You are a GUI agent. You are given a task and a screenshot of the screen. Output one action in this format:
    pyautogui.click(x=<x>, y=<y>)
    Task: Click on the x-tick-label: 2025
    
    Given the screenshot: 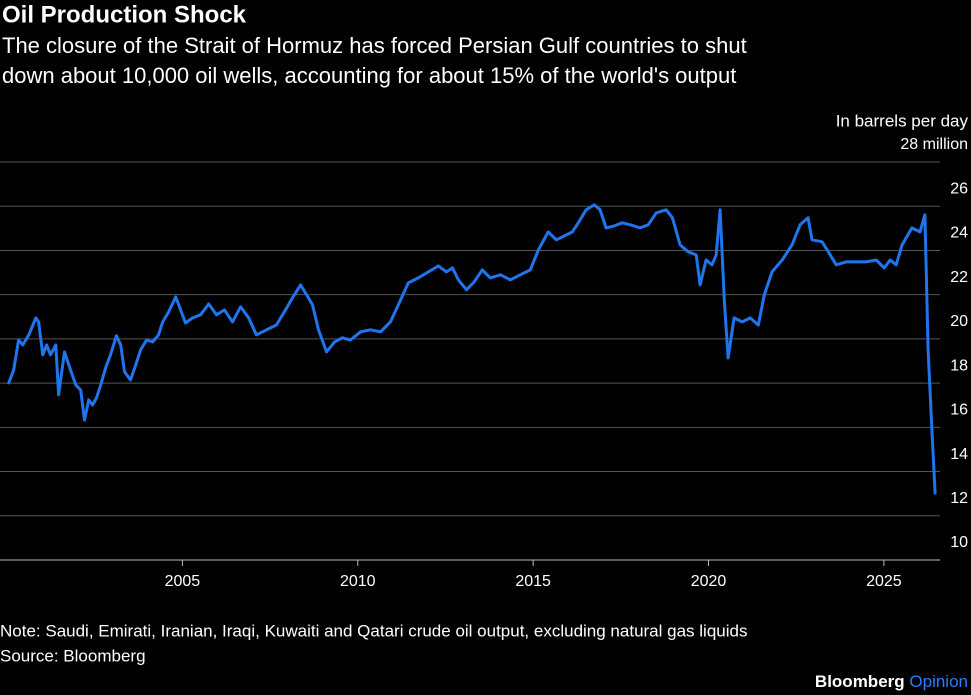 What is the action you would take?
    pyautogui.click(x=884, y=581)
    